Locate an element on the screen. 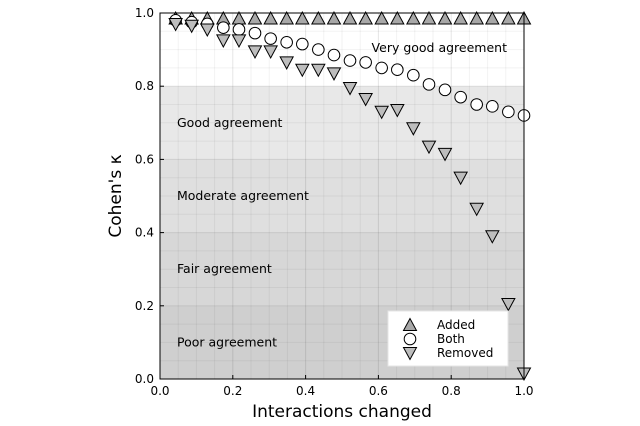 The height and width of the screenshot is (426, 640). x-tick-label: 0.4 is located at coordinates (305, 391).